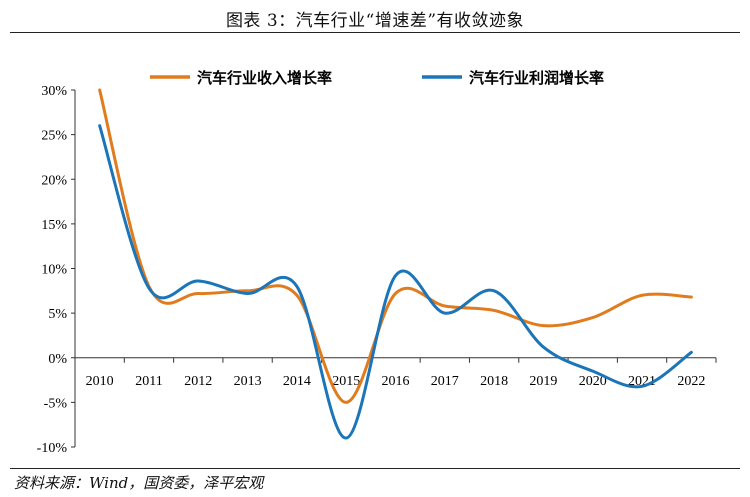 The height and width of the screenshot is (497, 750). I want to click on legend-label-revenue: 汽车行业收入增长率, so click(264, 78).